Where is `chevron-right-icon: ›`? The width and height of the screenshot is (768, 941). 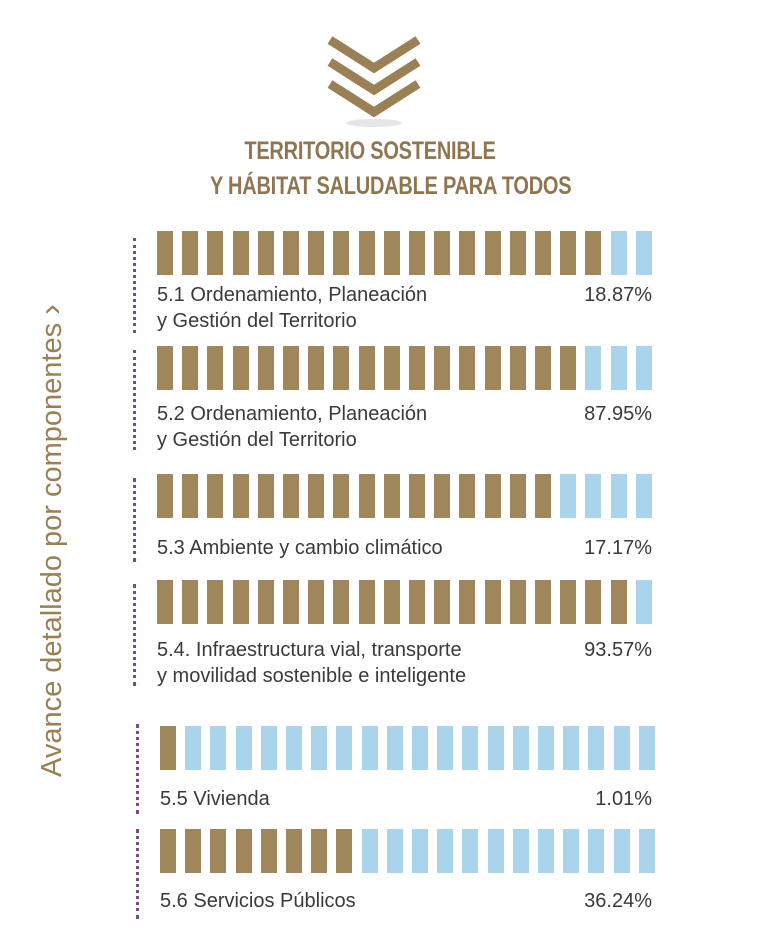 chevron-right-icon: › is located at coordinates (50, 309).